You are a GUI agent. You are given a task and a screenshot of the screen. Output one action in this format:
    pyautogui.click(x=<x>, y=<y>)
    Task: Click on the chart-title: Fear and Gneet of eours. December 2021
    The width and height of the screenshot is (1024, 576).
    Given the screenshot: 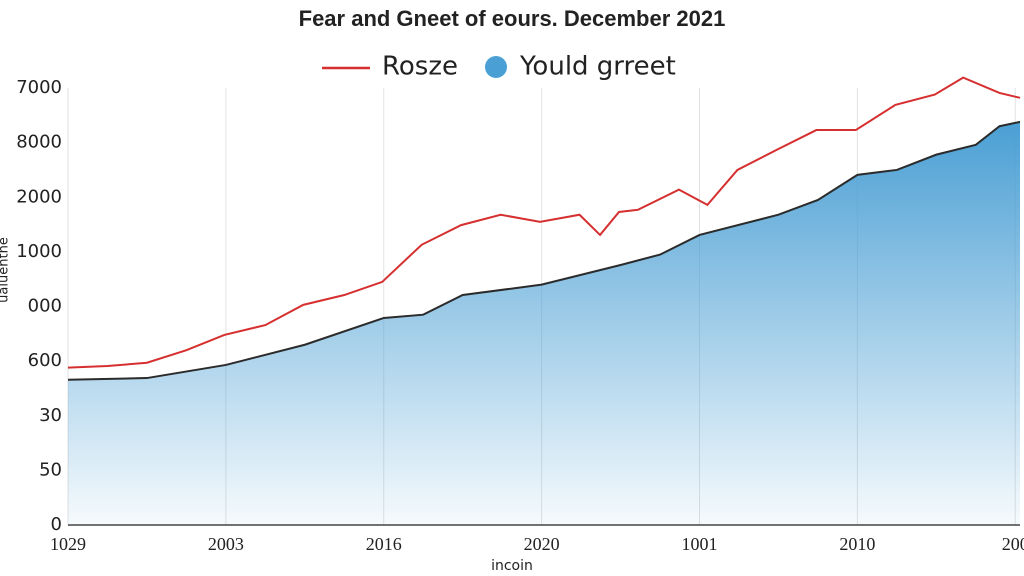 What is the action you would take?
    pyautogui.click(x=512, y=18)
    